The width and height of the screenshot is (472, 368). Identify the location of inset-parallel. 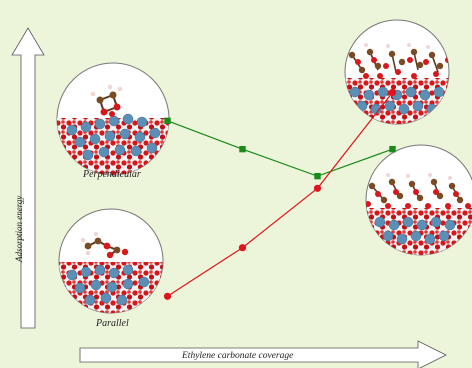
(111, 261).